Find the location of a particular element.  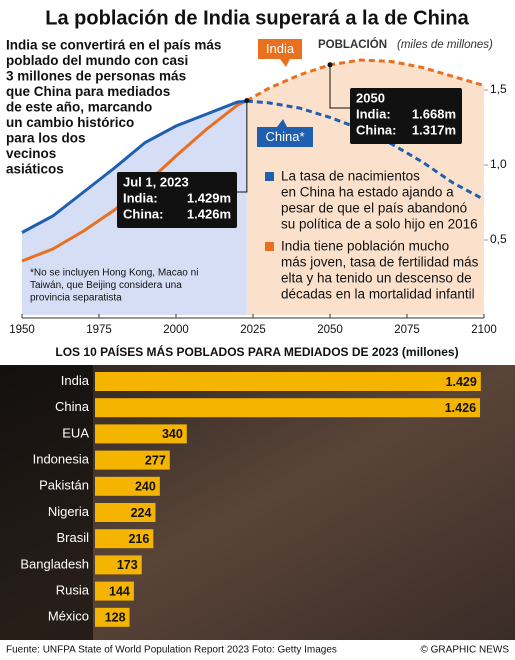

category-label: EUA is located at coordinates (75, 432).